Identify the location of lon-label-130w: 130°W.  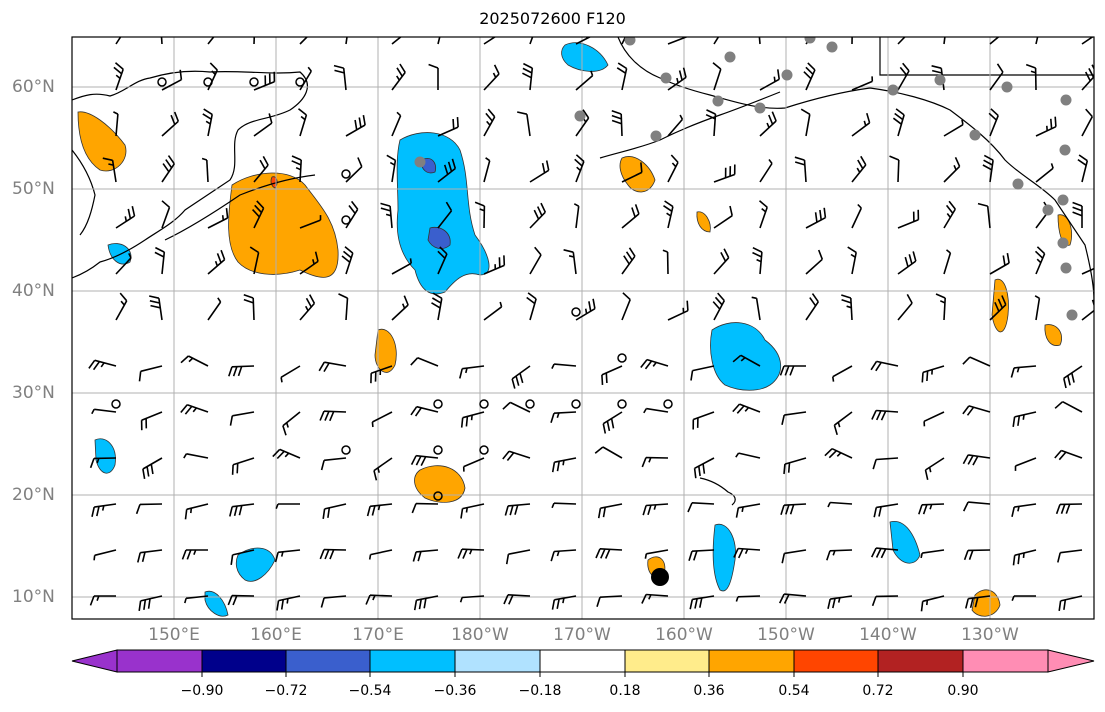
(990, 635).